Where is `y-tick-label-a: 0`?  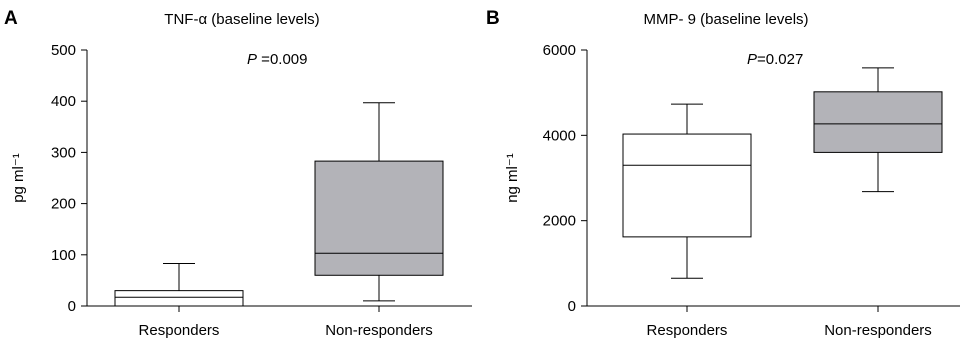
y-tick-label-a: 0 is located at coordinates (72, 306).